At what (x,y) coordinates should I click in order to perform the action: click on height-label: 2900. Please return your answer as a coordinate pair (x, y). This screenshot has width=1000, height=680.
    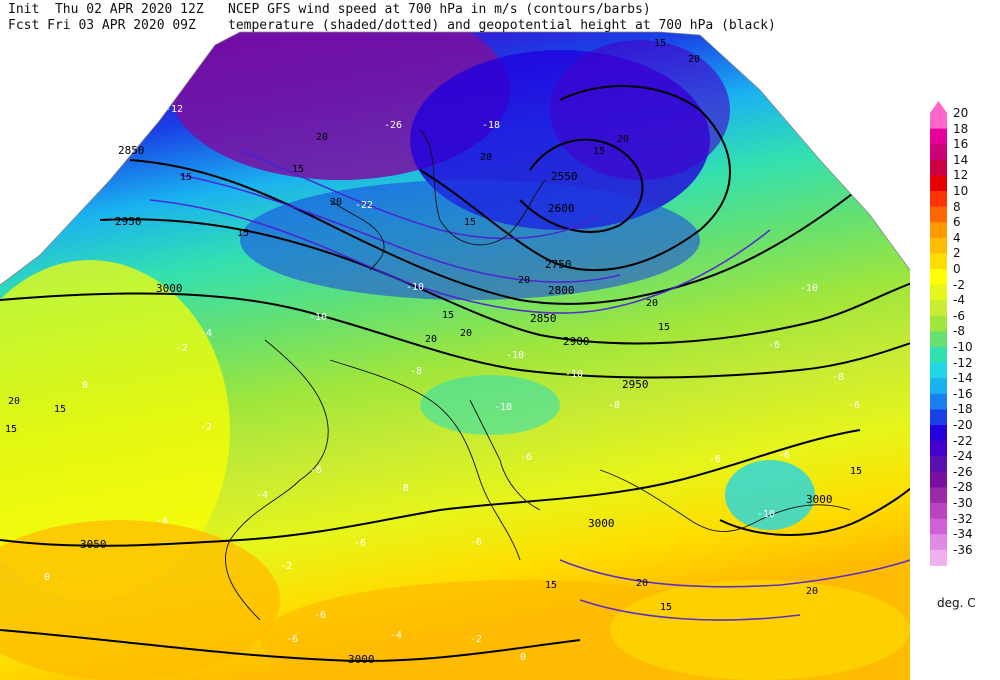
    Looking at the image, I should click on (576, 341).